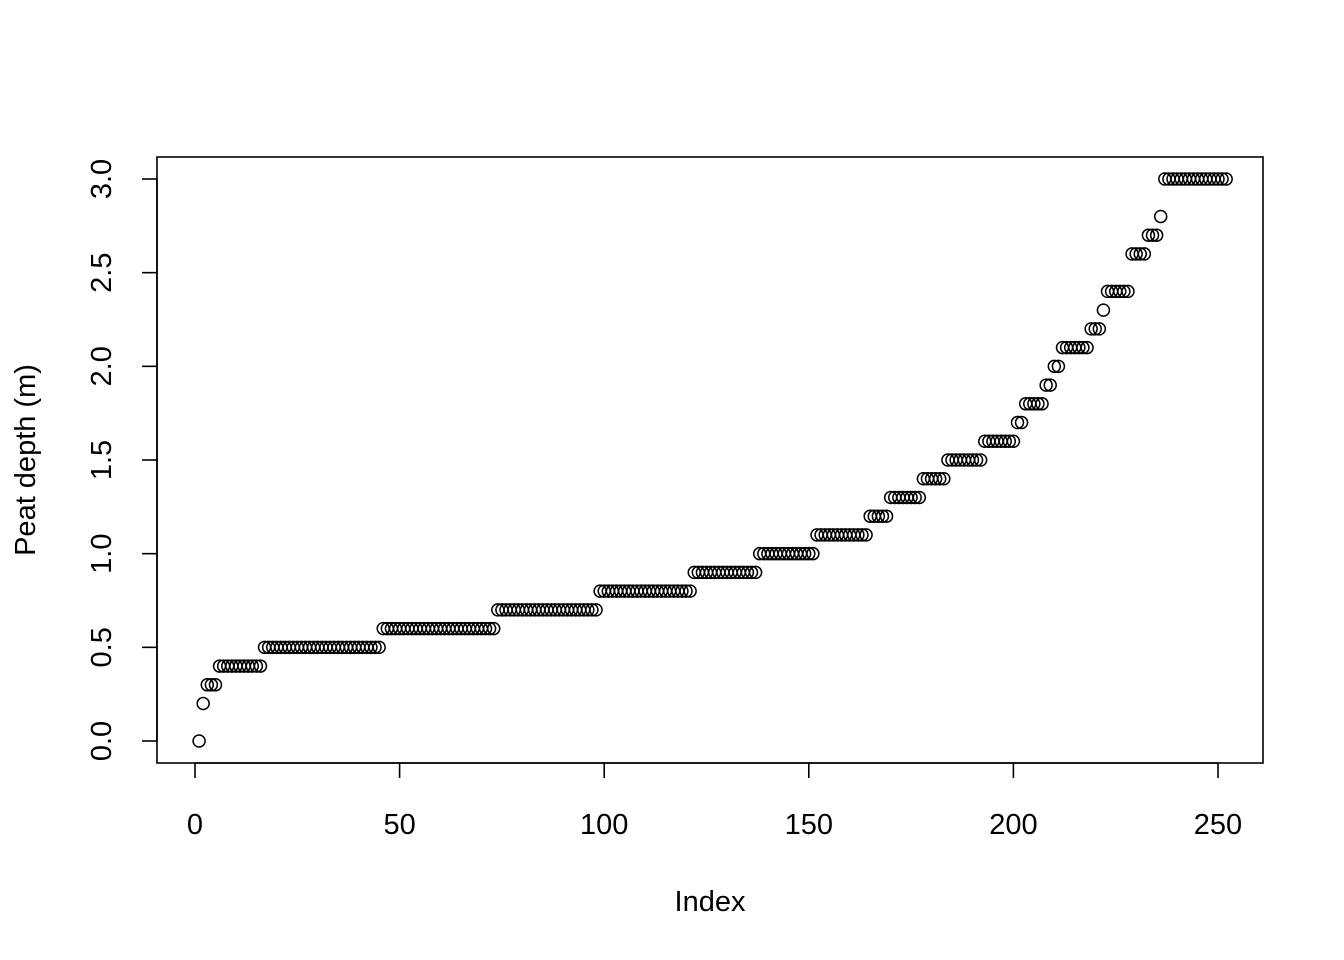 The height and width of the screenshot is (960, 1344). Describe the element at coordinates (102, 366) in the screenshot. I see `y-tick-label: 2.0` at that location.